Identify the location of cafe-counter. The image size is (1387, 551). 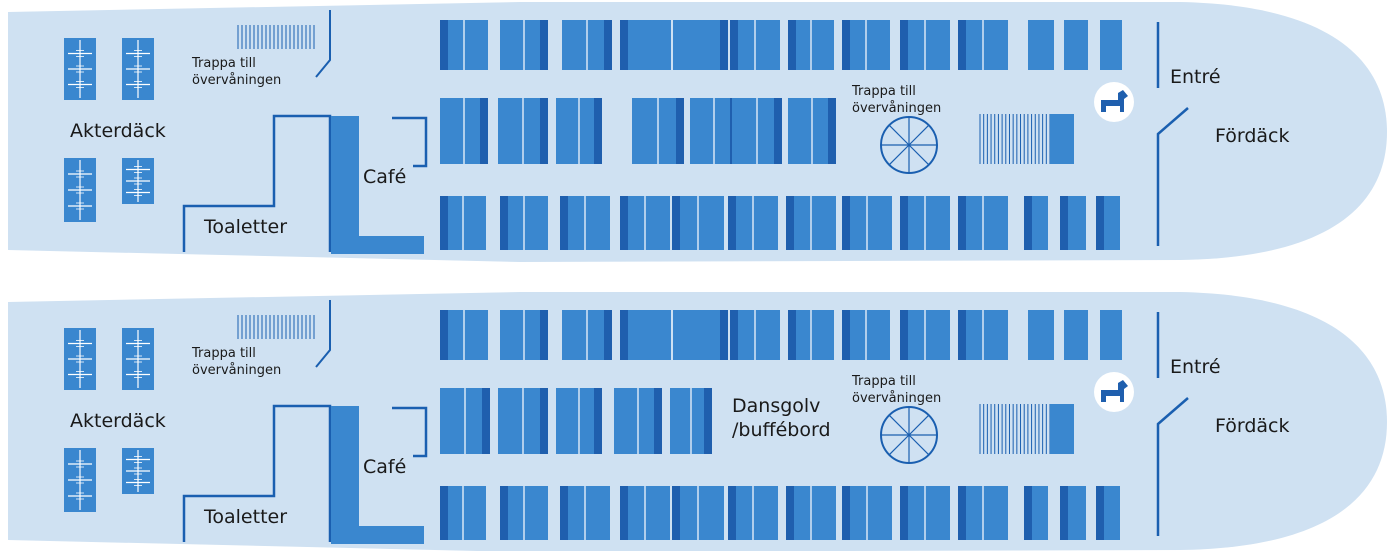
(377, 185).